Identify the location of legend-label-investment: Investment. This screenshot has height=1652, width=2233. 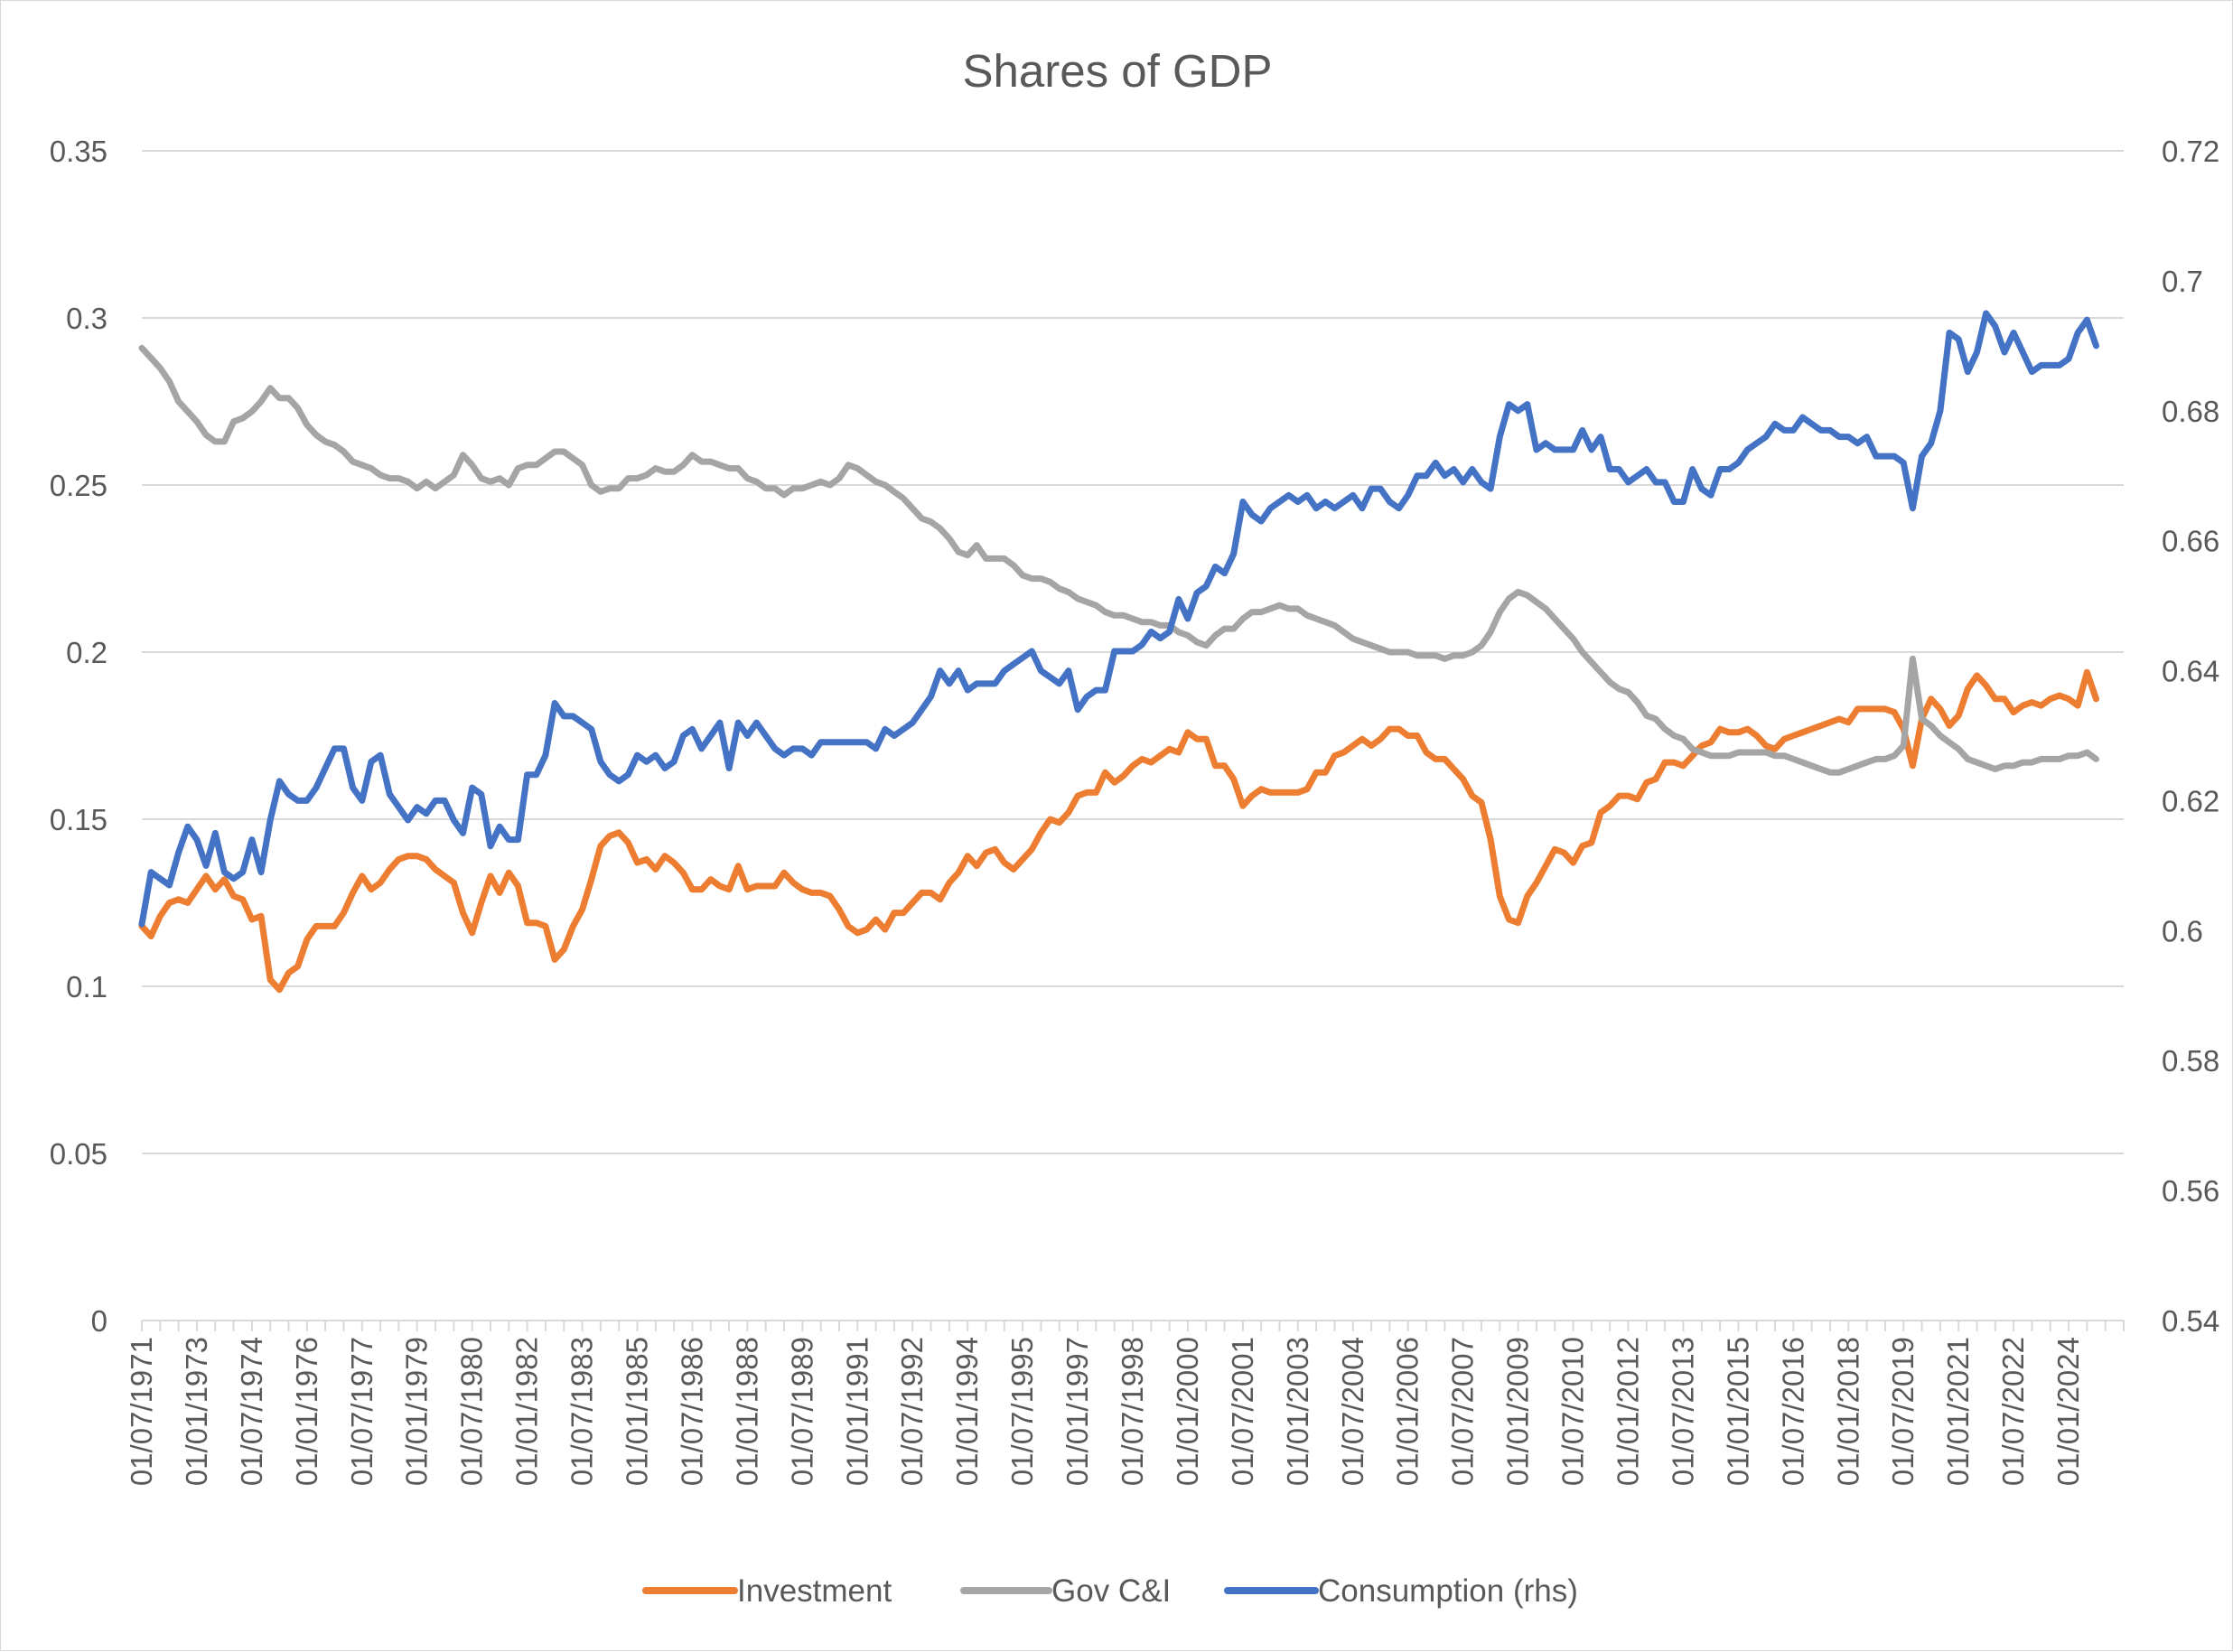
(814, 1591).